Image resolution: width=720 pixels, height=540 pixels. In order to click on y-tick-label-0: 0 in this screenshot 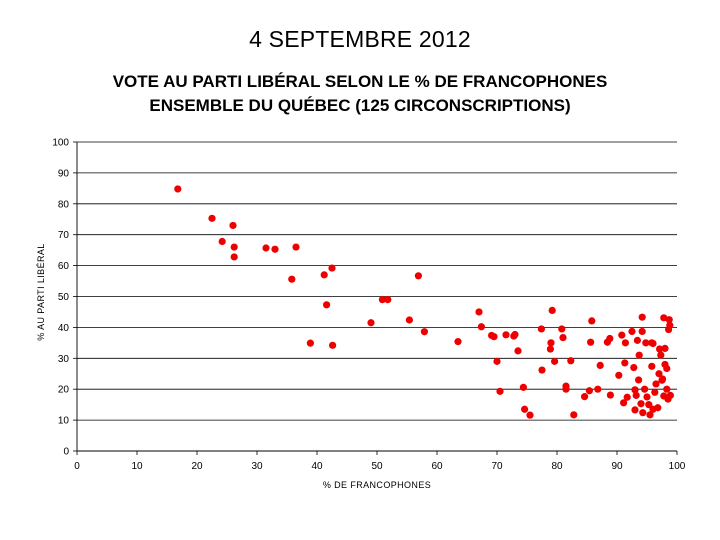, I will do `click(66, 452)`.